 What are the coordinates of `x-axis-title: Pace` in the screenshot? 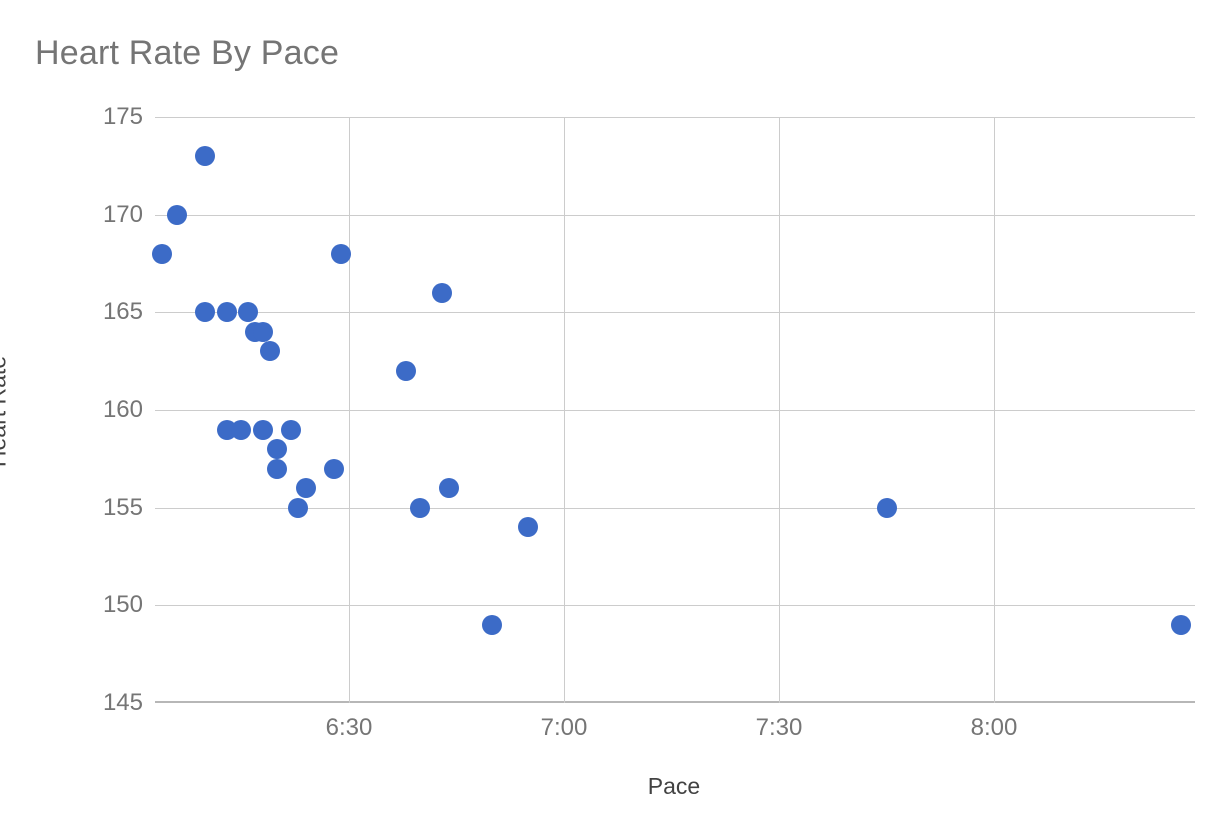 It's located at (674, 786).